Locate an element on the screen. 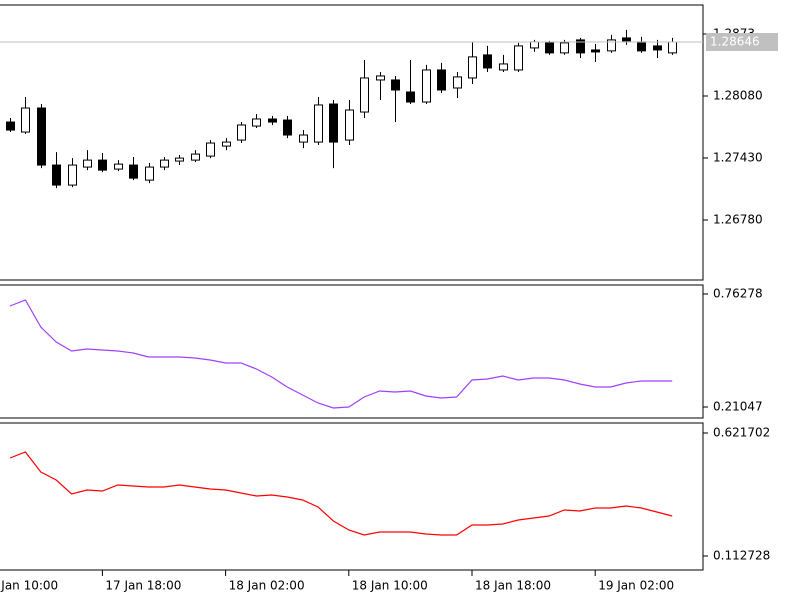 This screenshot has height=600, width=800. indicator-line is located at coordinates (341, 493).